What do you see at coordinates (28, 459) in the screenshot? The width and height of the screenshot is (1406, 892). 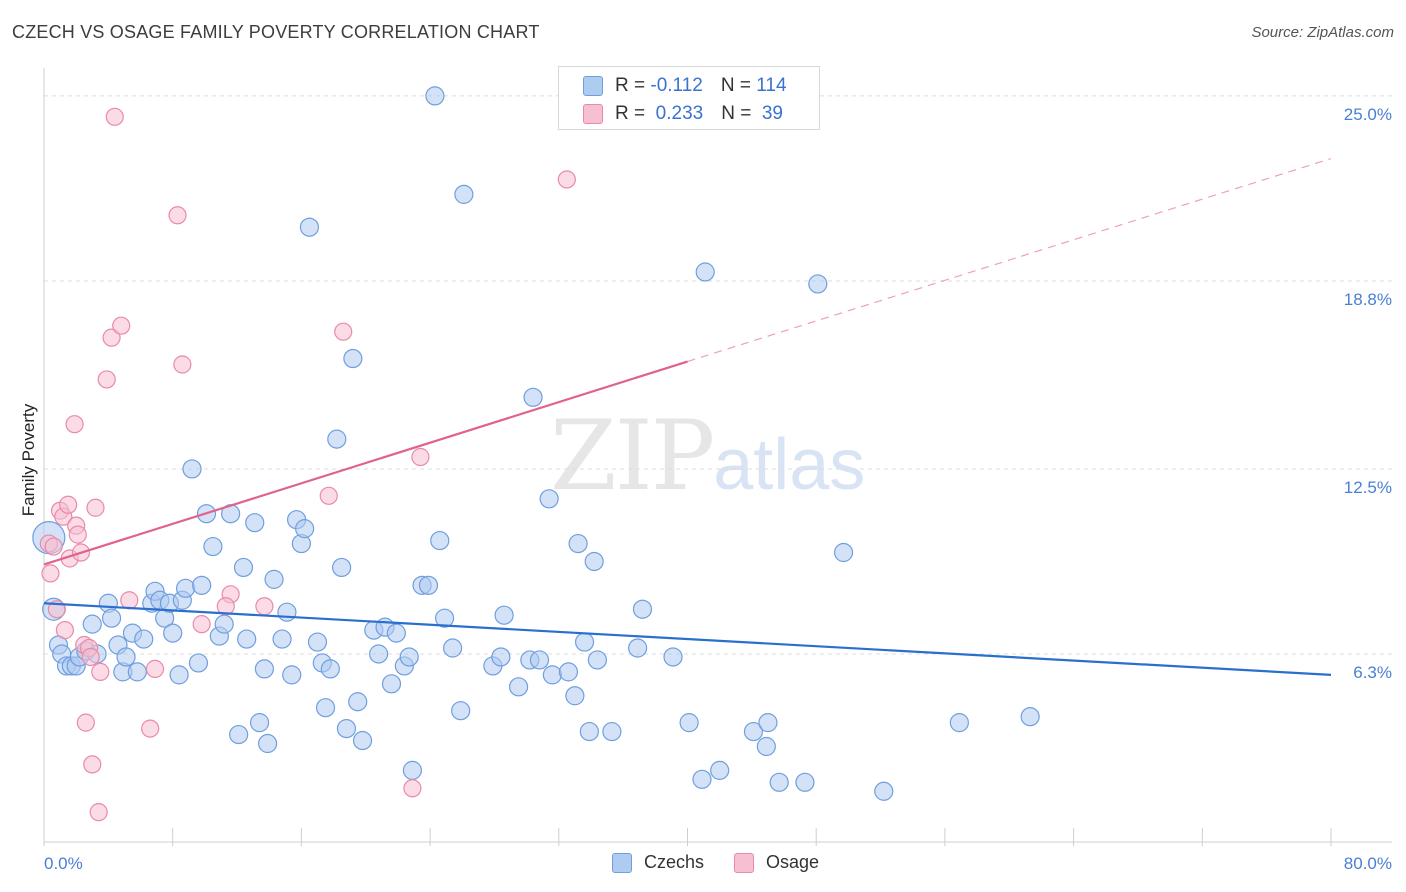 I see `y-axis-title: Family Poverty` at bounding box center [28, 459].